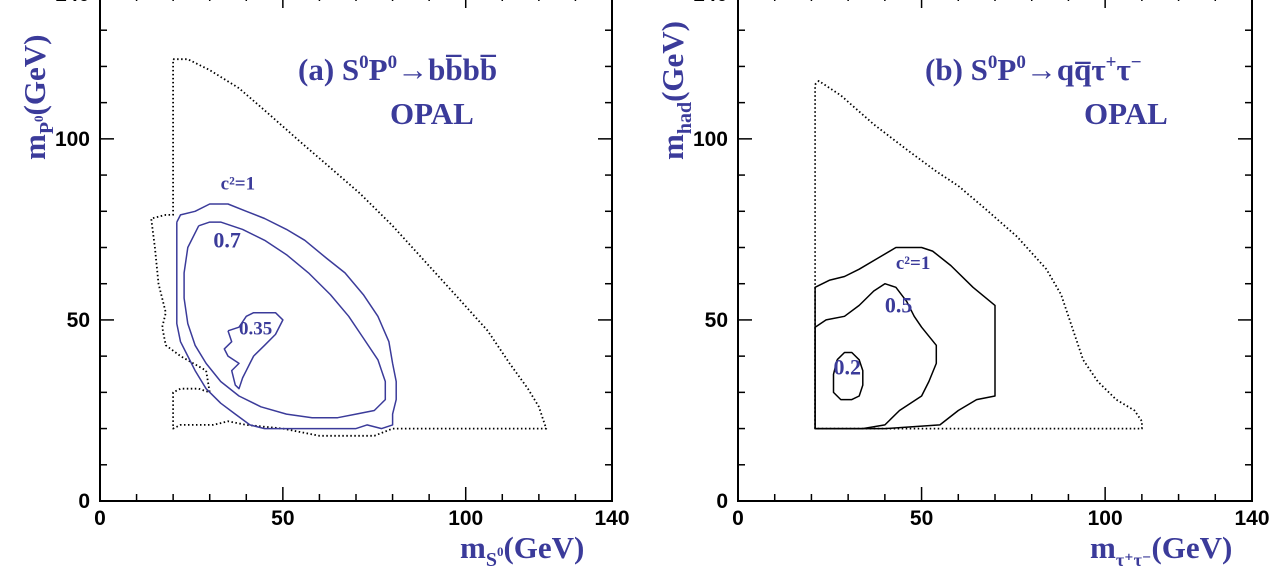  I want to click on contour-labels-b: c²=1 0.5 0.2, so click(881, 316).